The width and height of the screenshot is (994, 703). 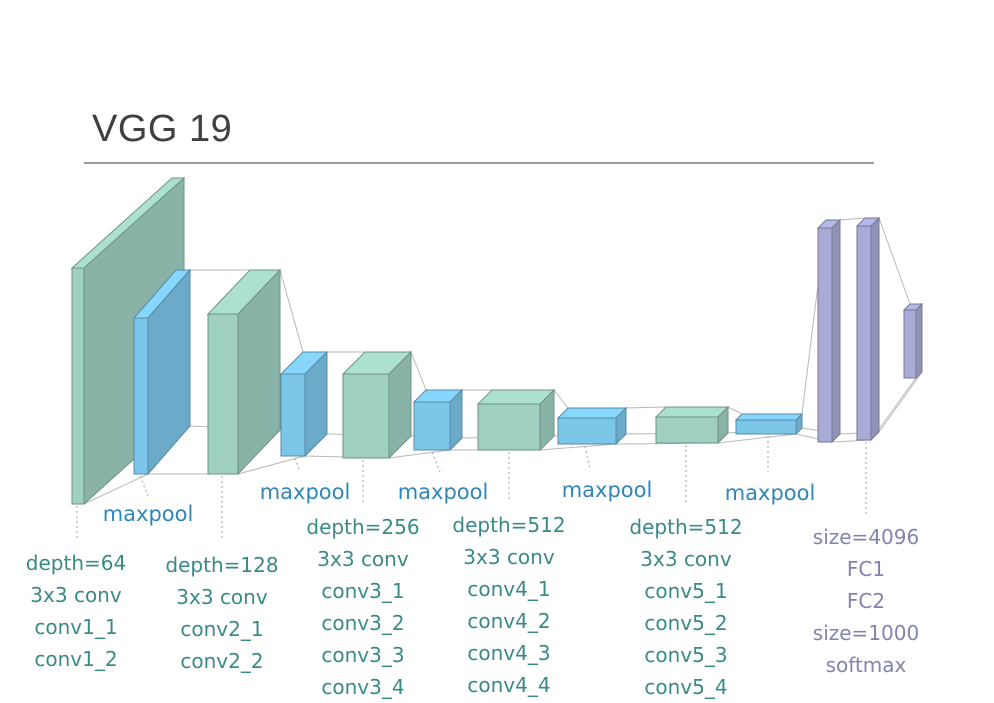 I want to click on conv5-layer-3: conv5_3, so click(x=686, y=655).